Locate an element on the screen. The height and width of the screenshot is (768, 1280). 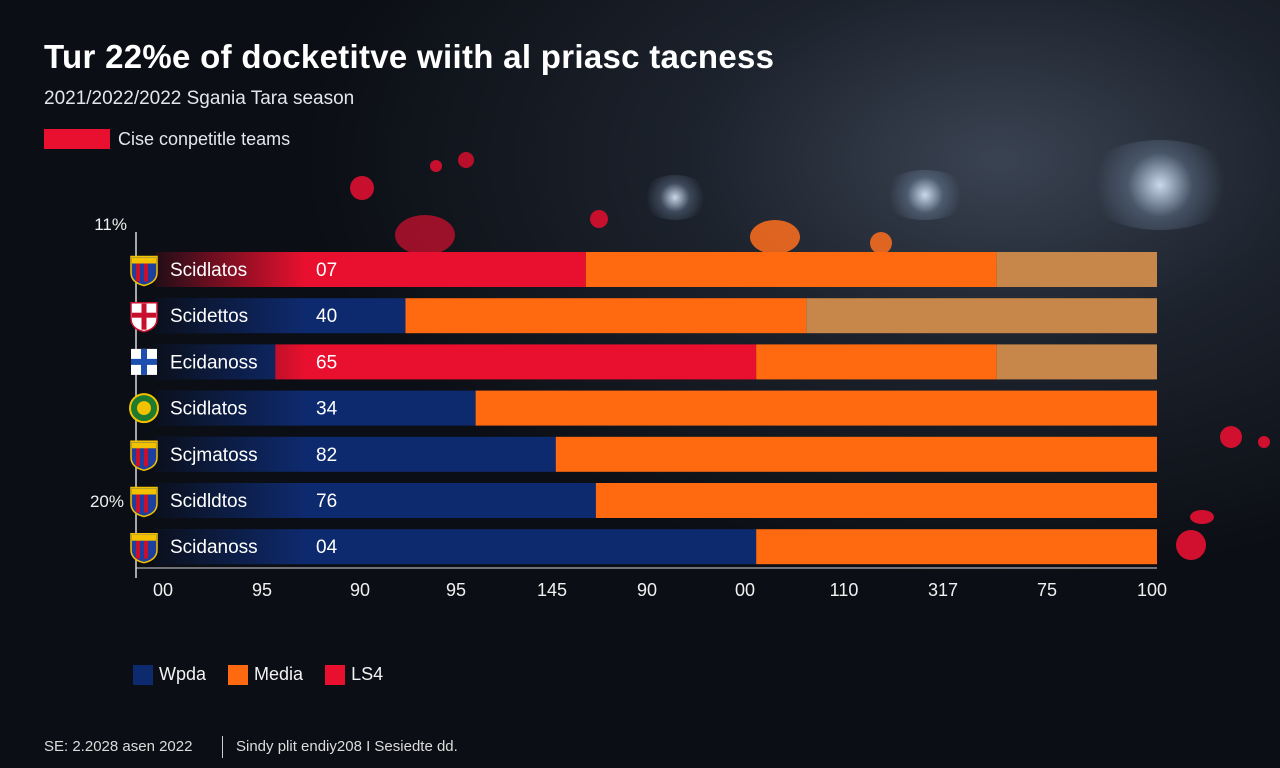
x-tick-label: 100 is located at coordinates (1152, 590).